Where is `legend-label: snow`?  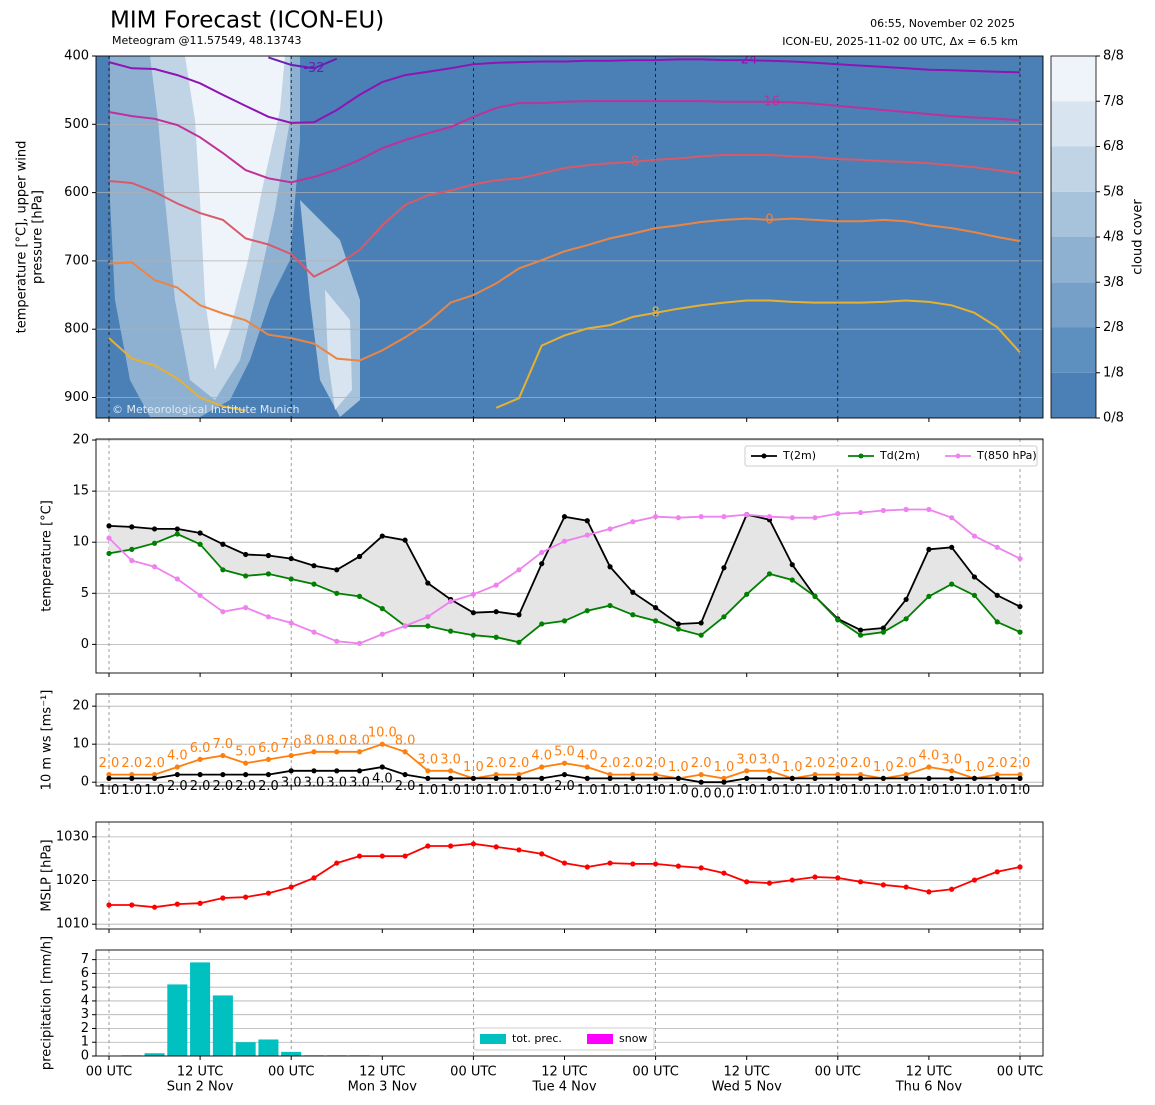
legend-label: snow is located at coordinates (633, 1038).